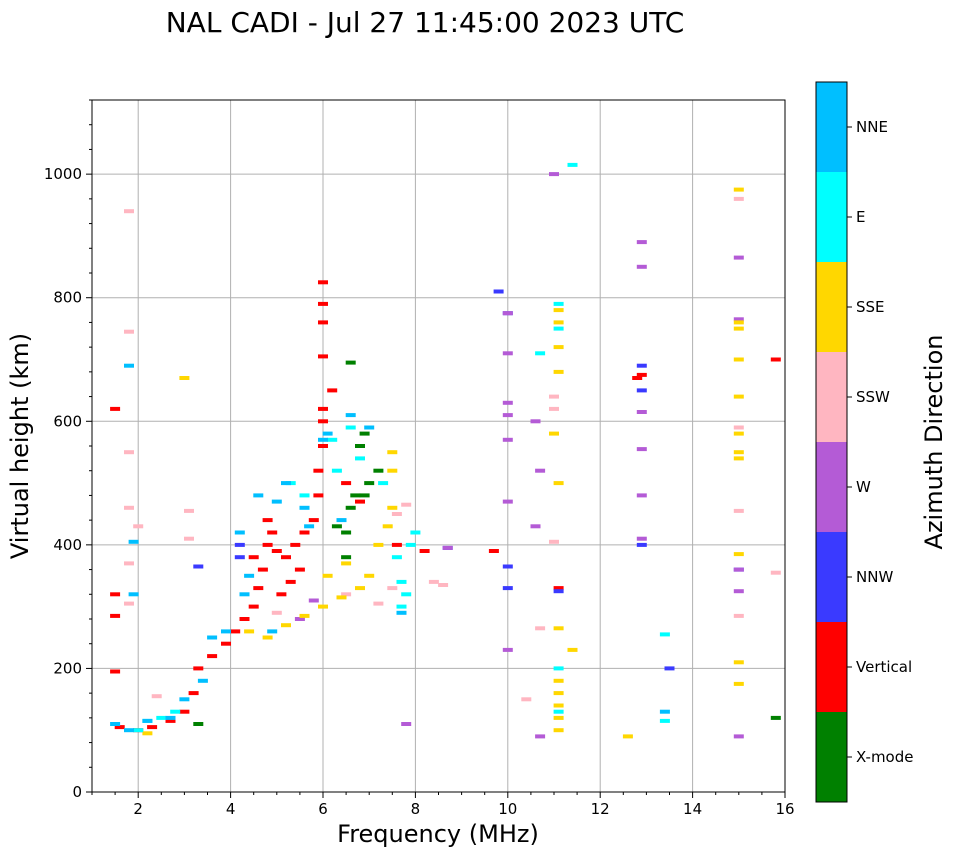  I want to click on y-tick-label: 400, so click(67, 545).